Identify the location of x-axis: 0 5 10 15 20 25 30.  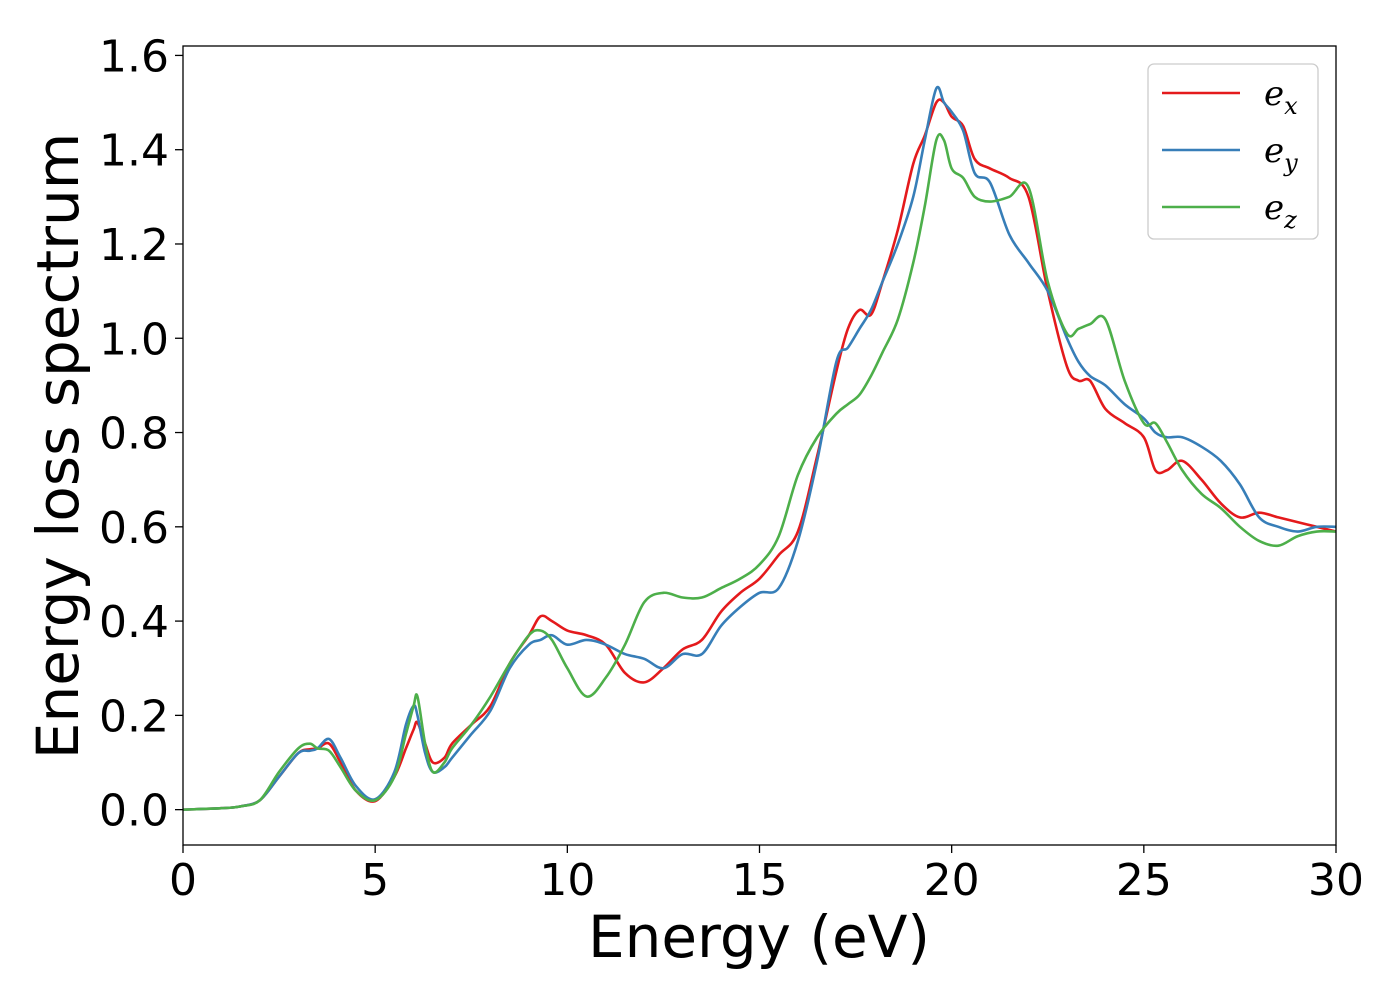
(766, 875).